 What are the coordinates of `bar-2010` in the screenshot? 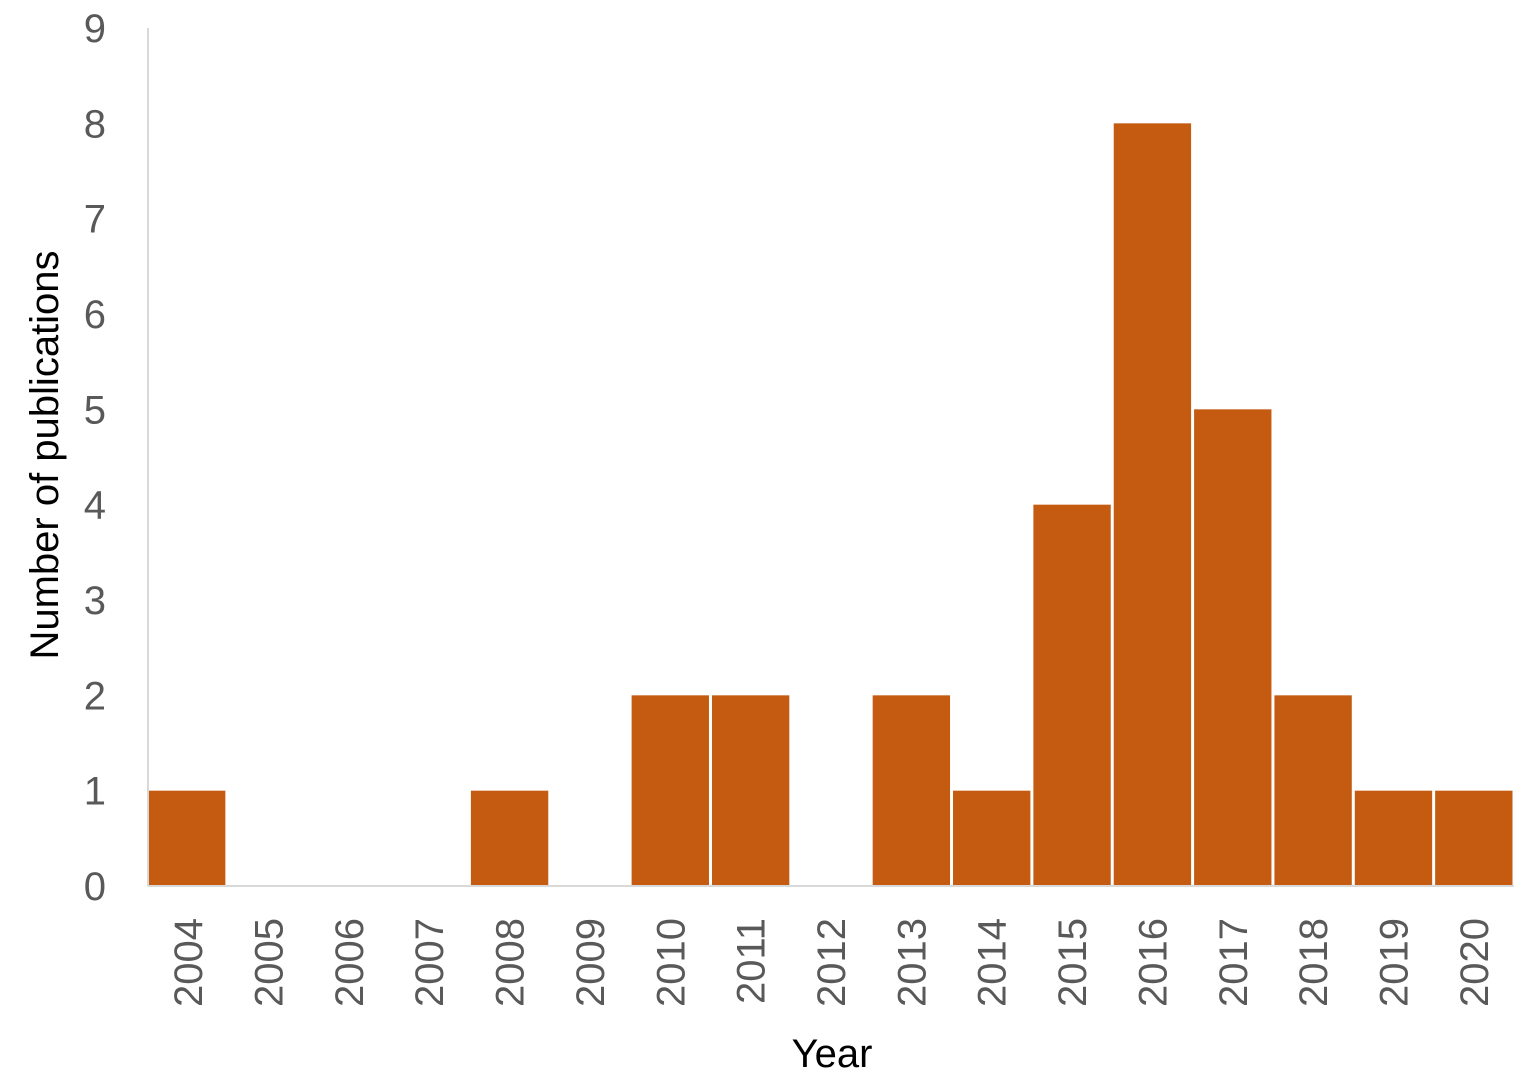 It's located at (670, 790).